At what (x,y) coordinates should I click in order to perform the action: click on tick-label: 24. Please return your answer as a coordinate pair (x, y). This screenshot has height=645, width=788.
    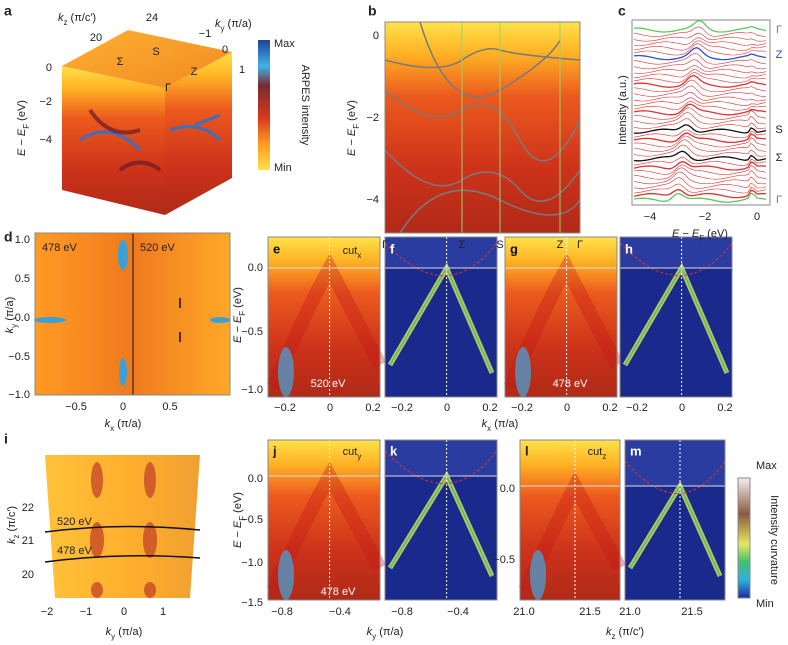
    Looking at the image, I should click on (152, 18).